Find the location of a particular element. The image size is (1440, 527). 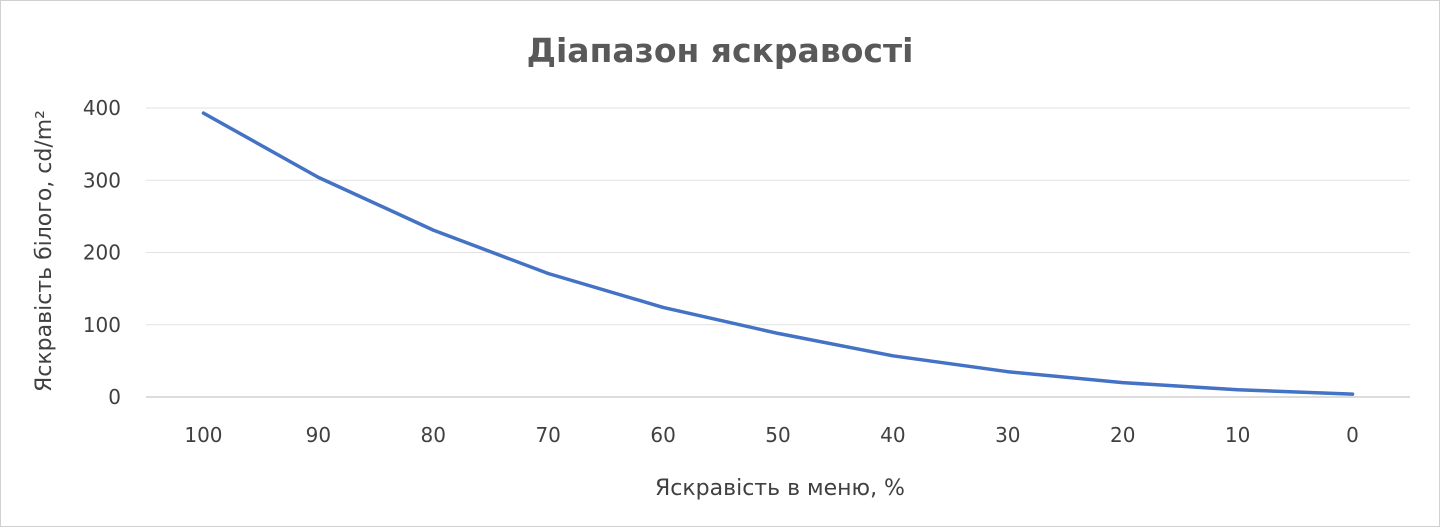

x-tick-label: 80 is located at coordinates (433, 435).